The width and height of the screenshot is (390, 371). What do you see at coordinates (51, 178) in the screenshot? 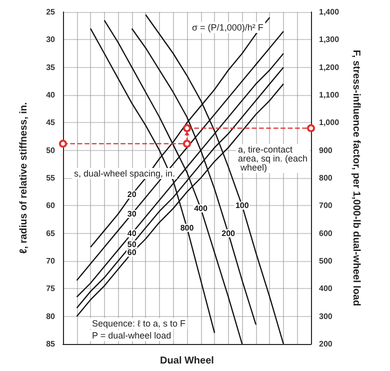
I see `y-tick-label: 55` at bounding box center [51, 178].